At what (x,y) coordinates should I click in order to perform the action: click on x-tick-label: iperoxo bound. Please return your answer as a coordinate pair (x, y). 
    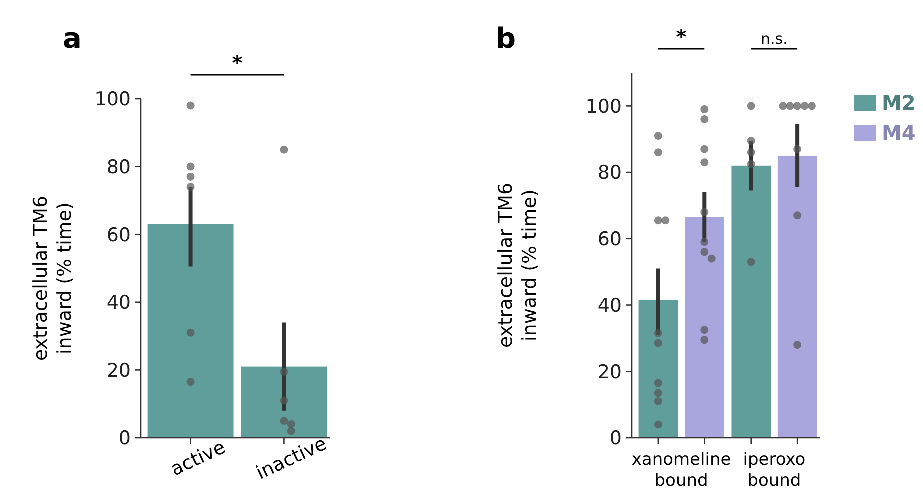
    Looking at the image, I should click on (774, 470).